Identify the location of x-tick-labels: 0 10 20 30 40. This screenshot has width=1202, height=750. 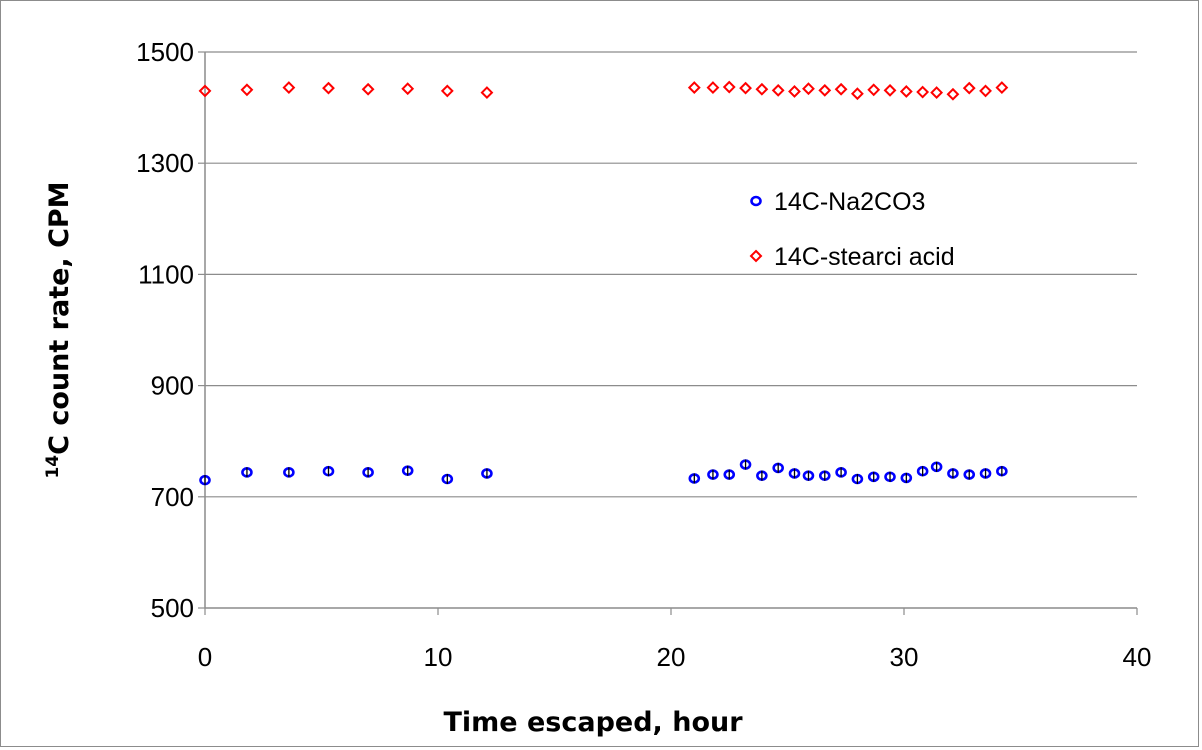
(675, 657).